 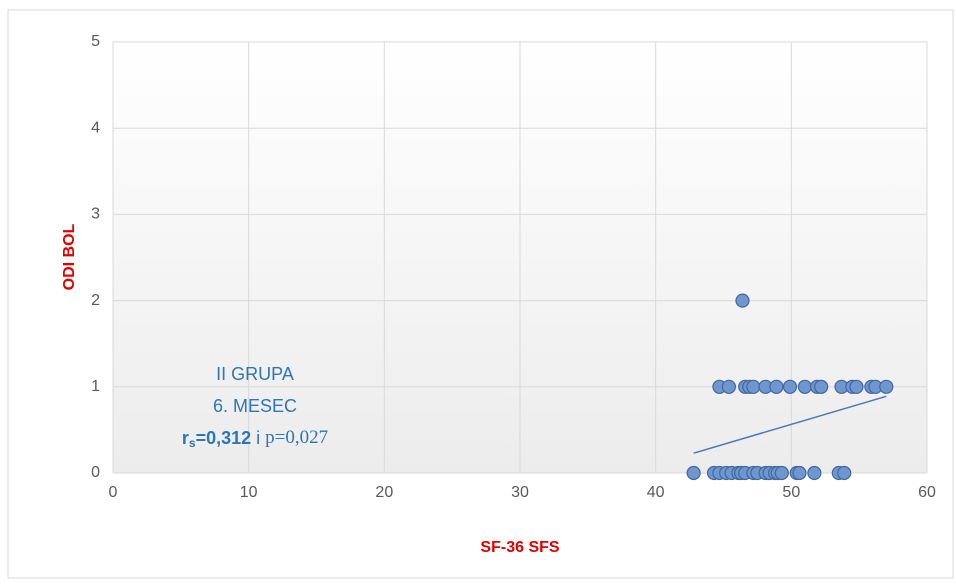 I want to click on x-tick-label: 20, so click(x=384, y=492).